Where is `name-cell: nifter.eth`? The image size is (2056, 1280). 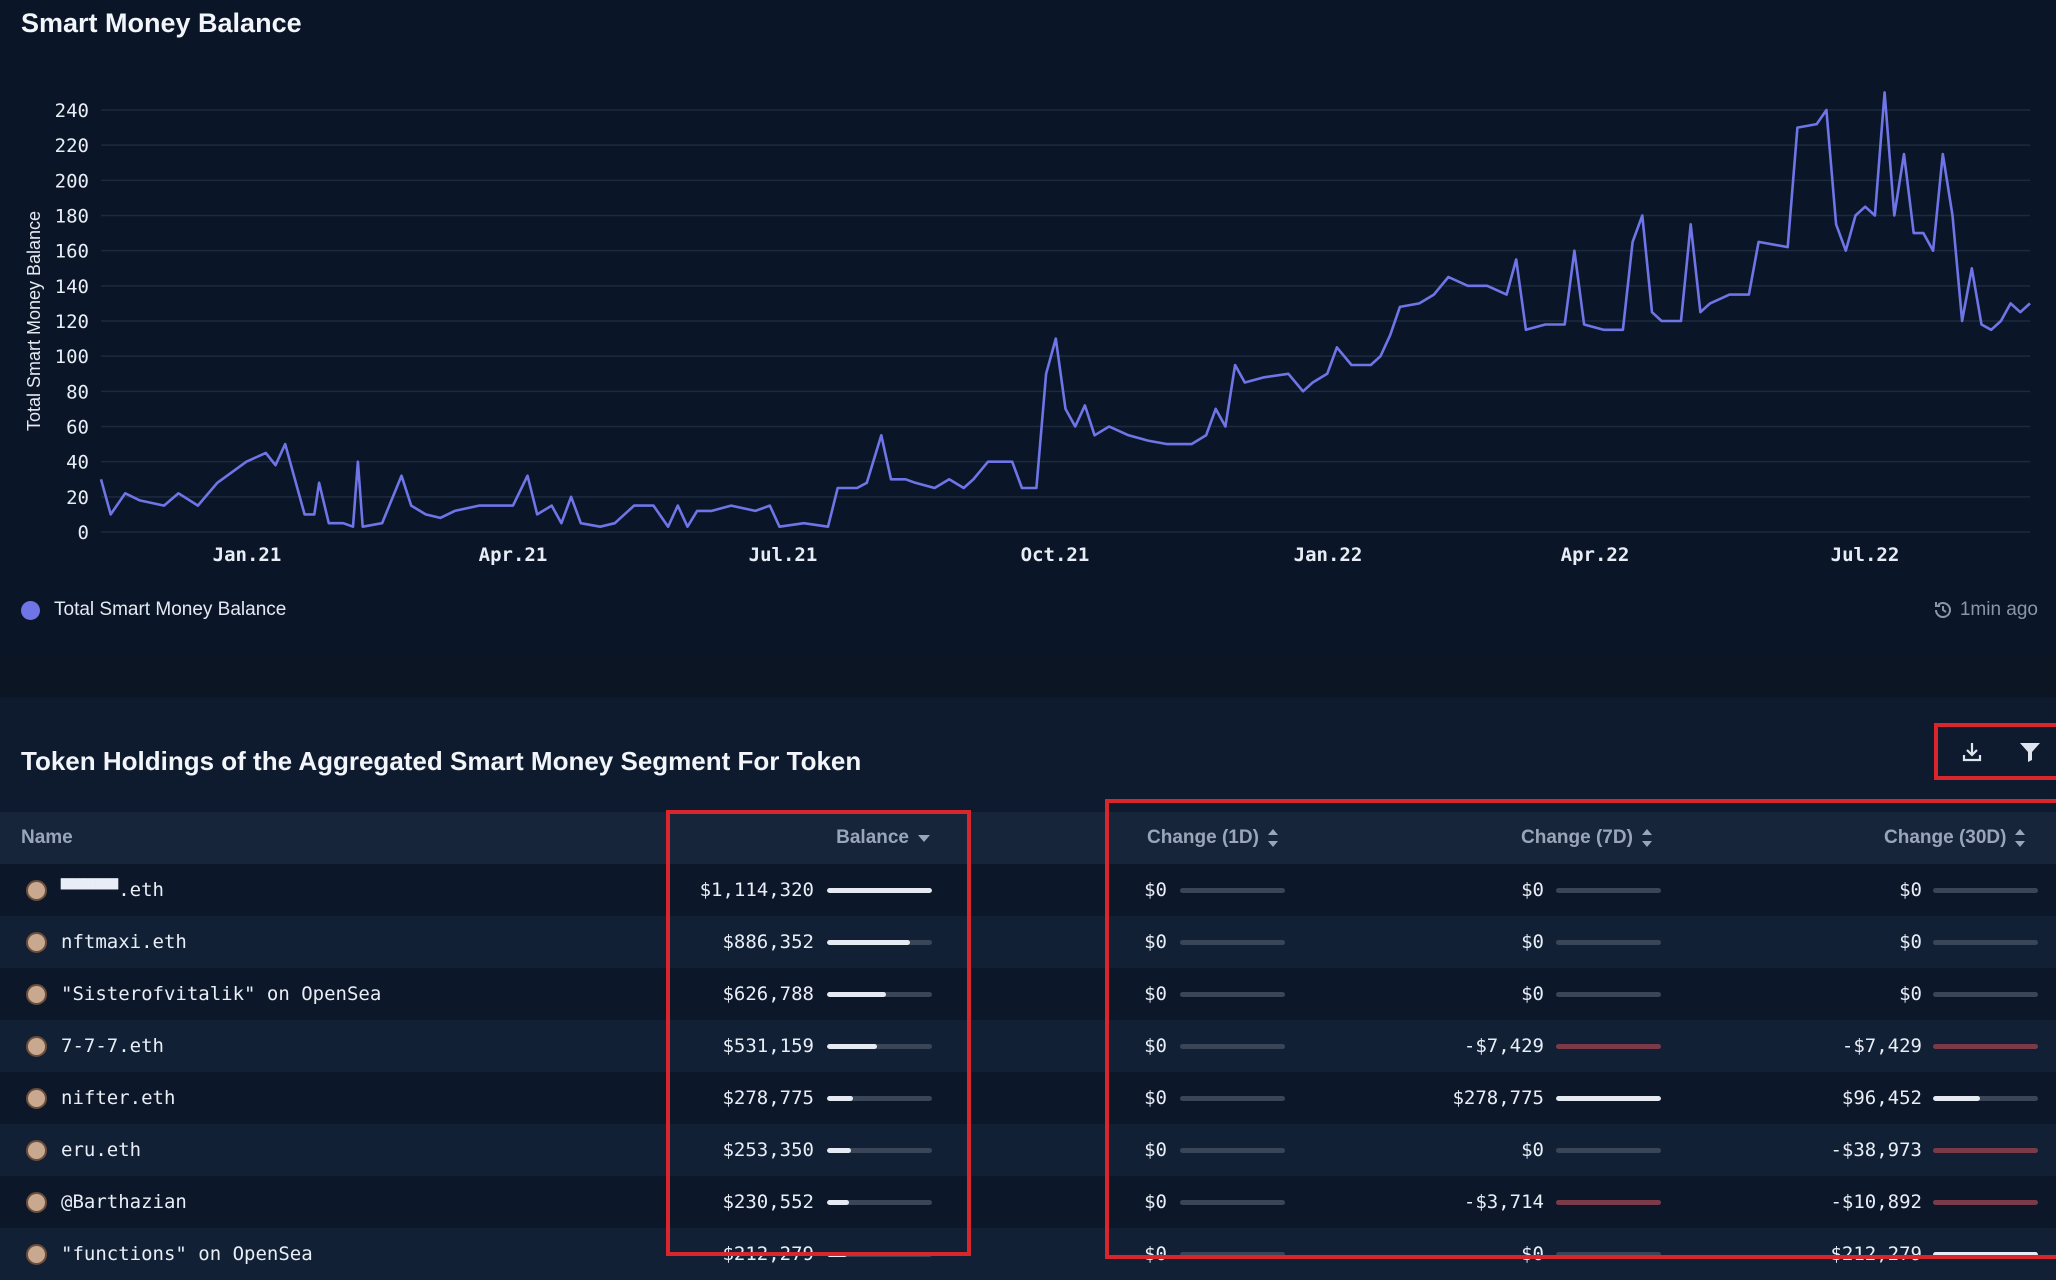 name-cell: nifter.eth is located at coordinates (100, 1098).